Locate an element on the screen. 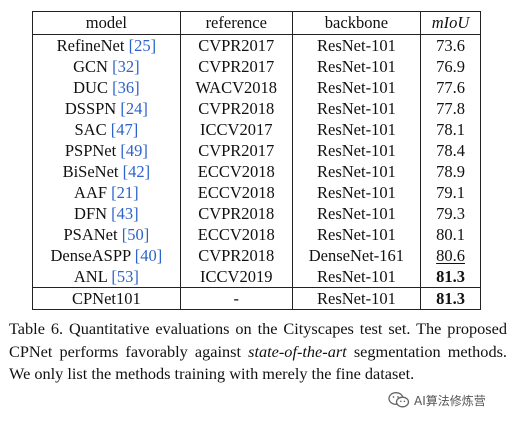 The image size is (513, 421). table-row: SAC [47] ICCV2017 ResNet-101 78.1 is located at coordinates (256, 129).